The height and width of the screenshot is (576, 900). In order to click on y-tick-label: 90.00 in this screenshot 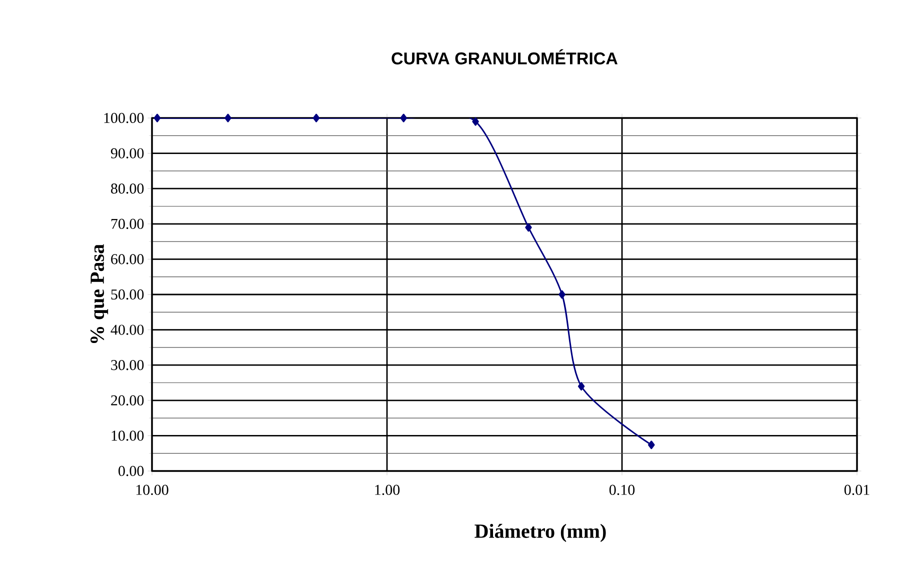, I will do `click(127, 153)`.